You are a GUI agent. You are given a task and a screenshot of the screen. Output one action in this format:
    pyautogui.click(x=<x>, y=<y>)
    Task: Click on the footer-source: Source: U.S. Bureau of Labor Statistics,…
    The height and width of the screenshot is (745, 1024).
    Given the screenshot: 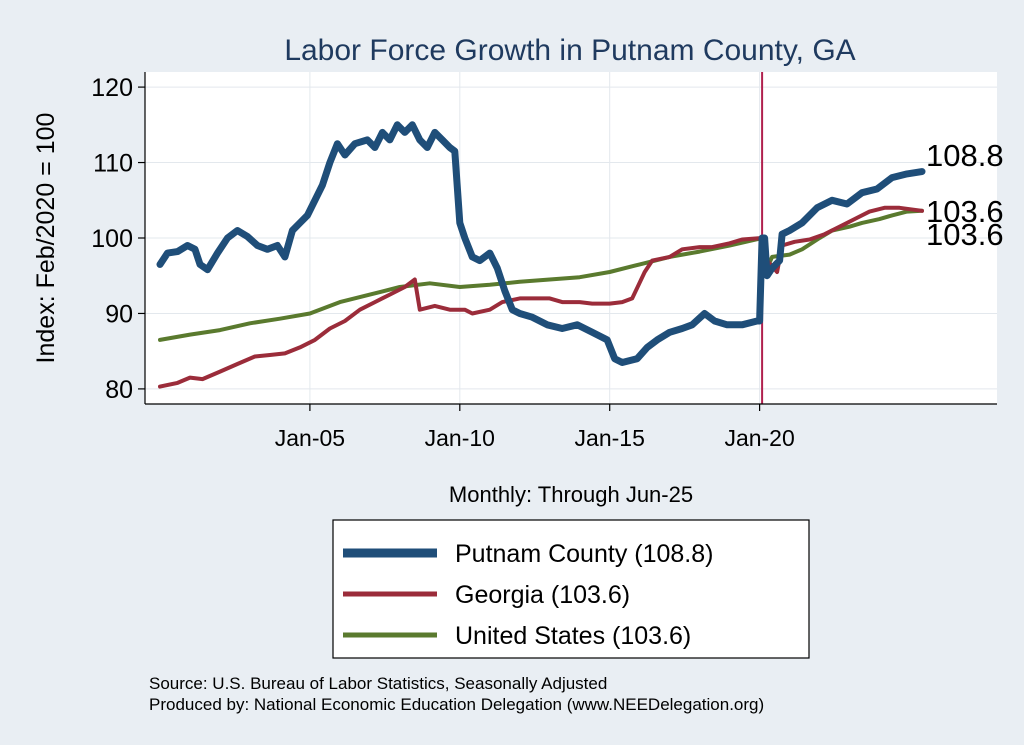 What is the action you would take?
    pyautogui.click(x=378, y=683)
    